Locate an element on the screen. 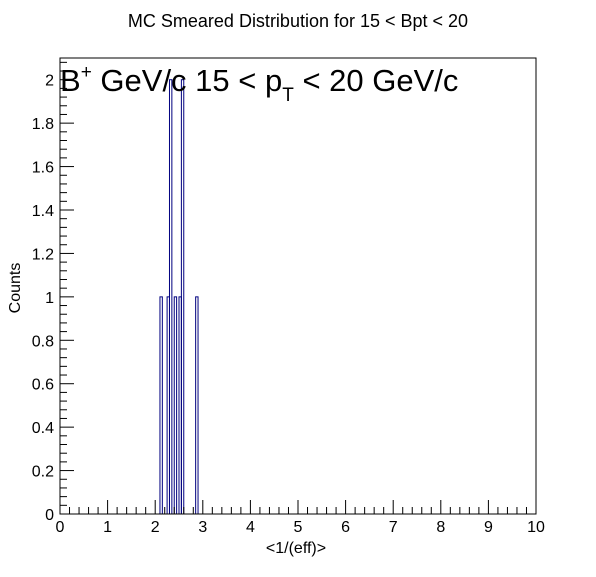  x-tick-label: 5 is located at coordinates (298, 527).